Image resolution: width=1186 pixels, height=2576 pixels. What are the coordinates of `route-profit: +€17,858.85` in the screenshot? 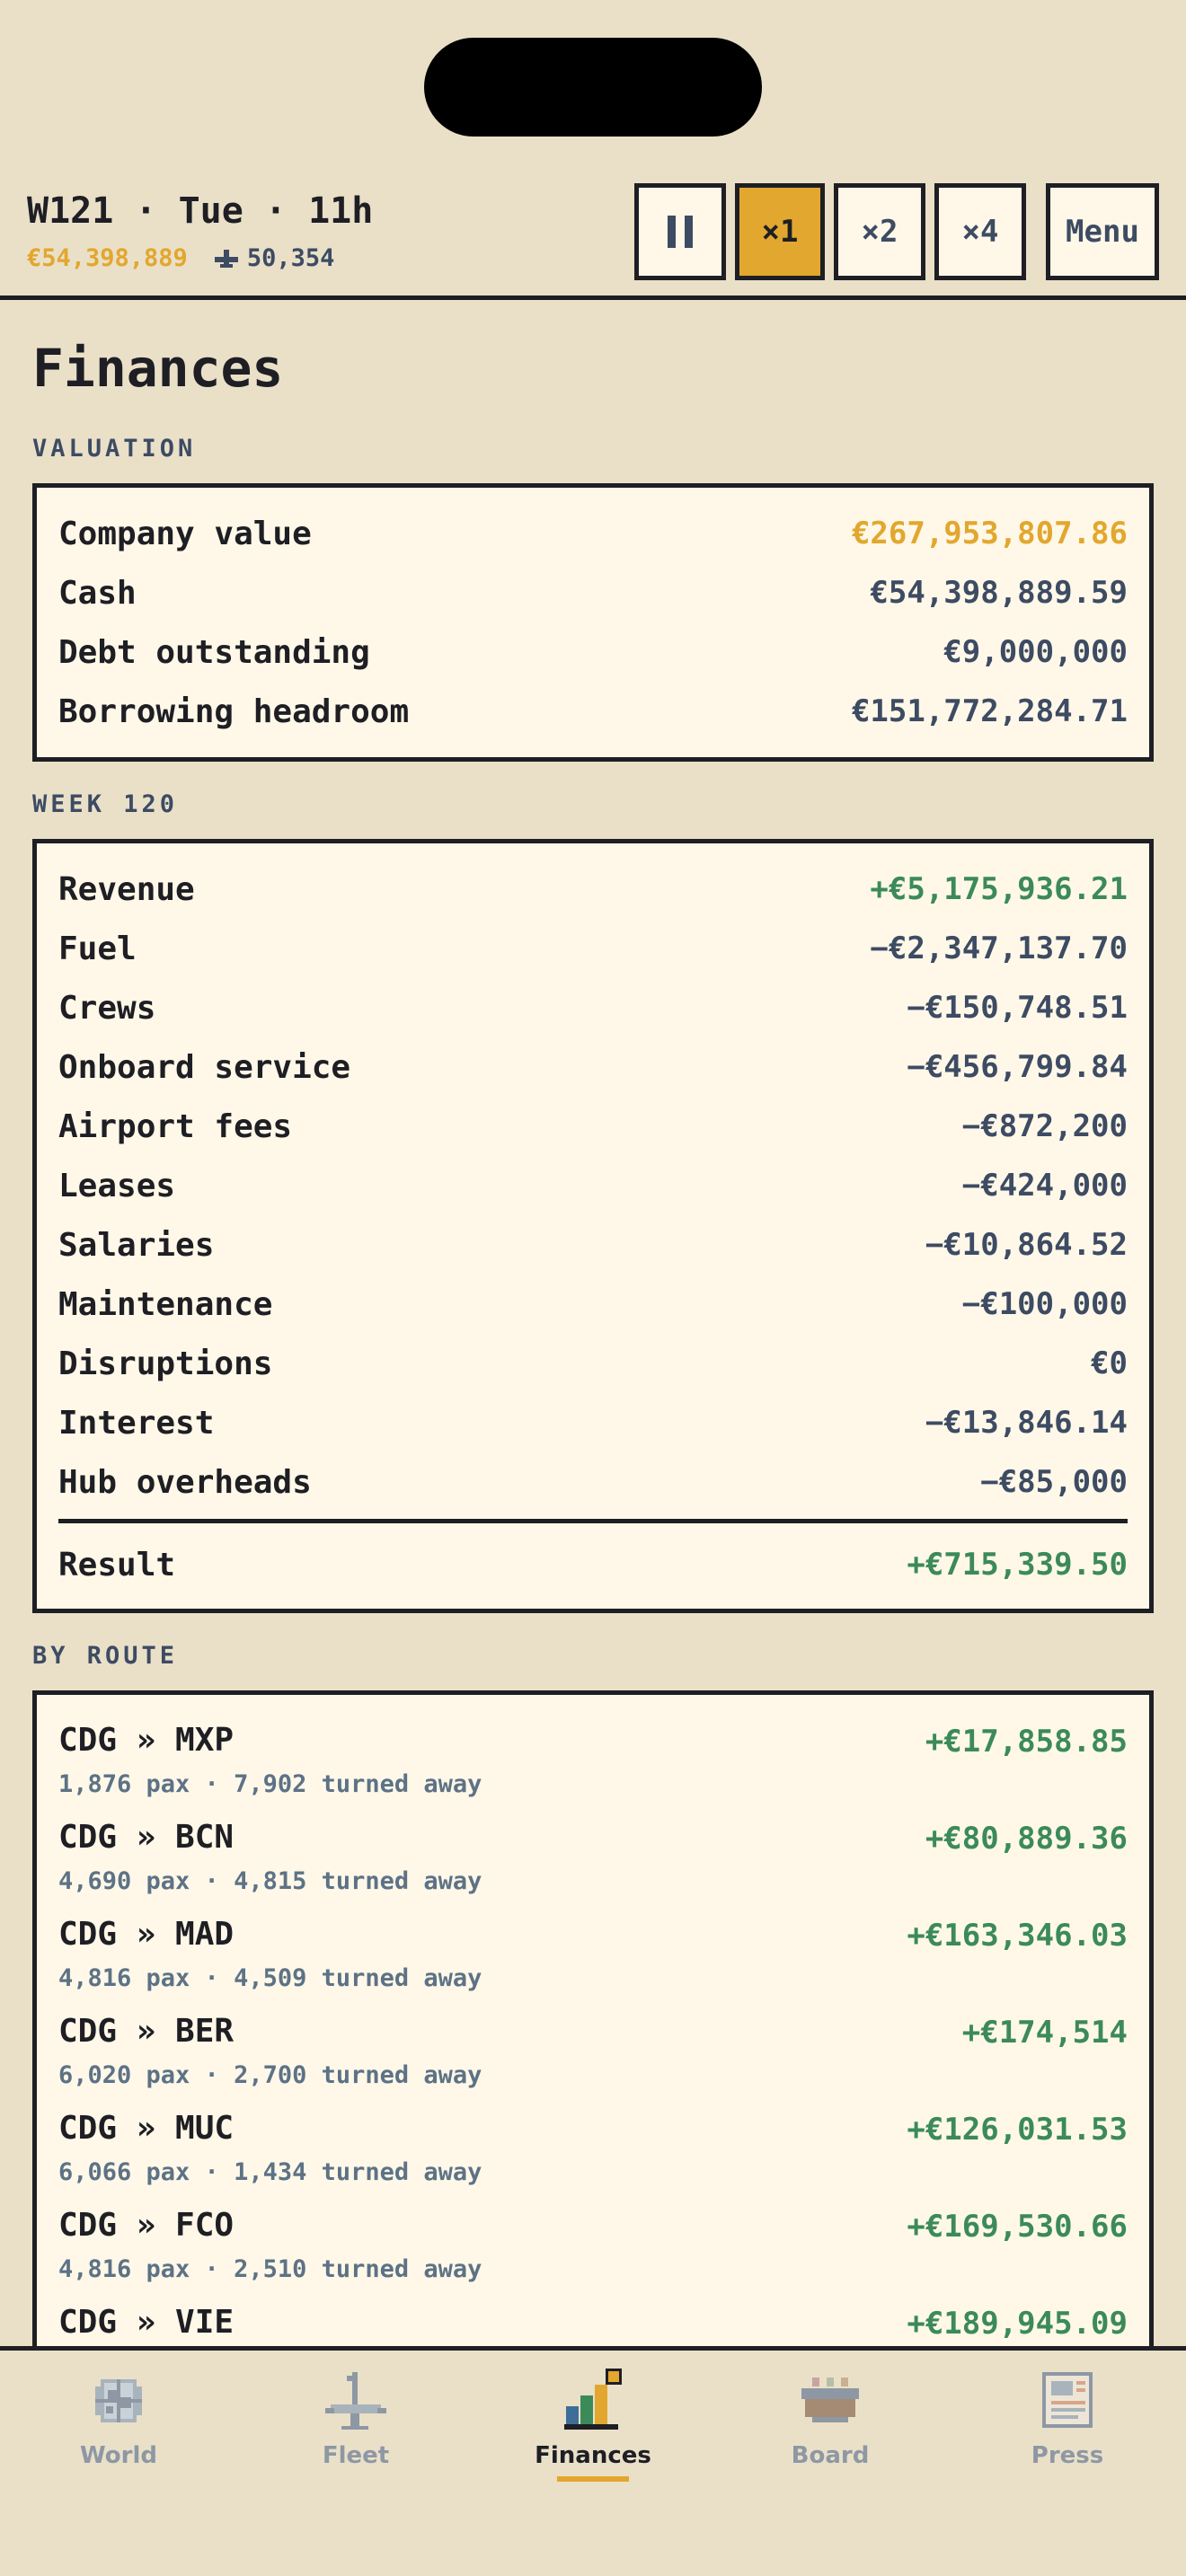 It's located at (1026, 1742).